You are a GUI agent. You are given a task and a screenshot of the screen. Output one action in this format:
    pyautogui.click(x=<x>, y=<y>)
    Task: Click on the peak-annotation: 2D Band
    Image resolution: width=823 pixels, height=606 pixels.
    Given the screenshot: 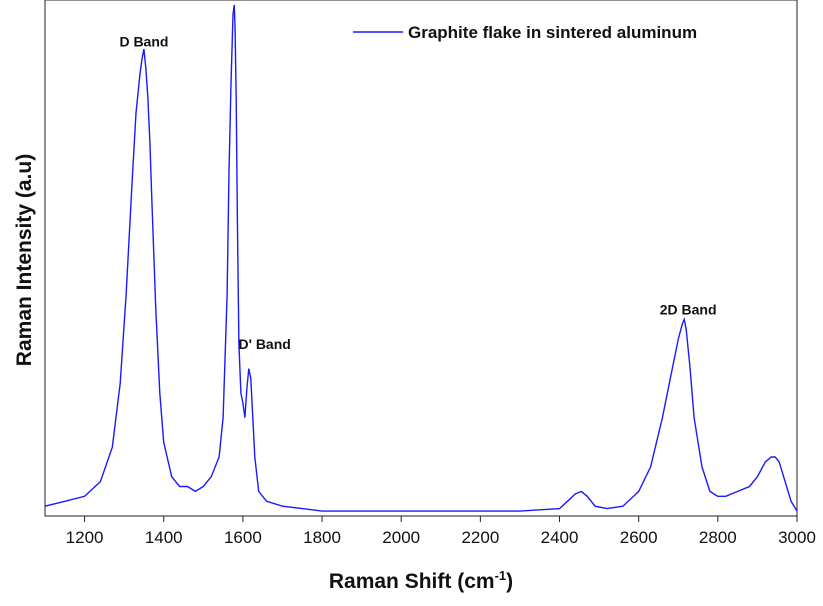 What is the action you would take?
    pyautogui.click(x=688, y=310)
    